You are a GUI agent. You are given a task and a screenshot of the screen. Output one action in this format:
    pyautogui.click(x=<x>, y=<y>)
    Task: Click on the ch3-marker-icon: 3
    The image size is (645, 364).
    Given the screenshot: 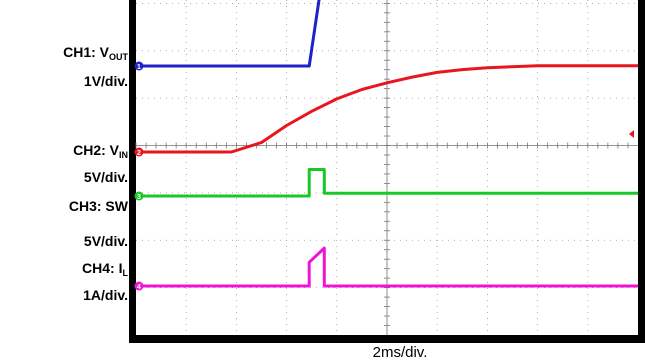 What is the action you would take?
    pyautogui.click(x=139, y=196)
    